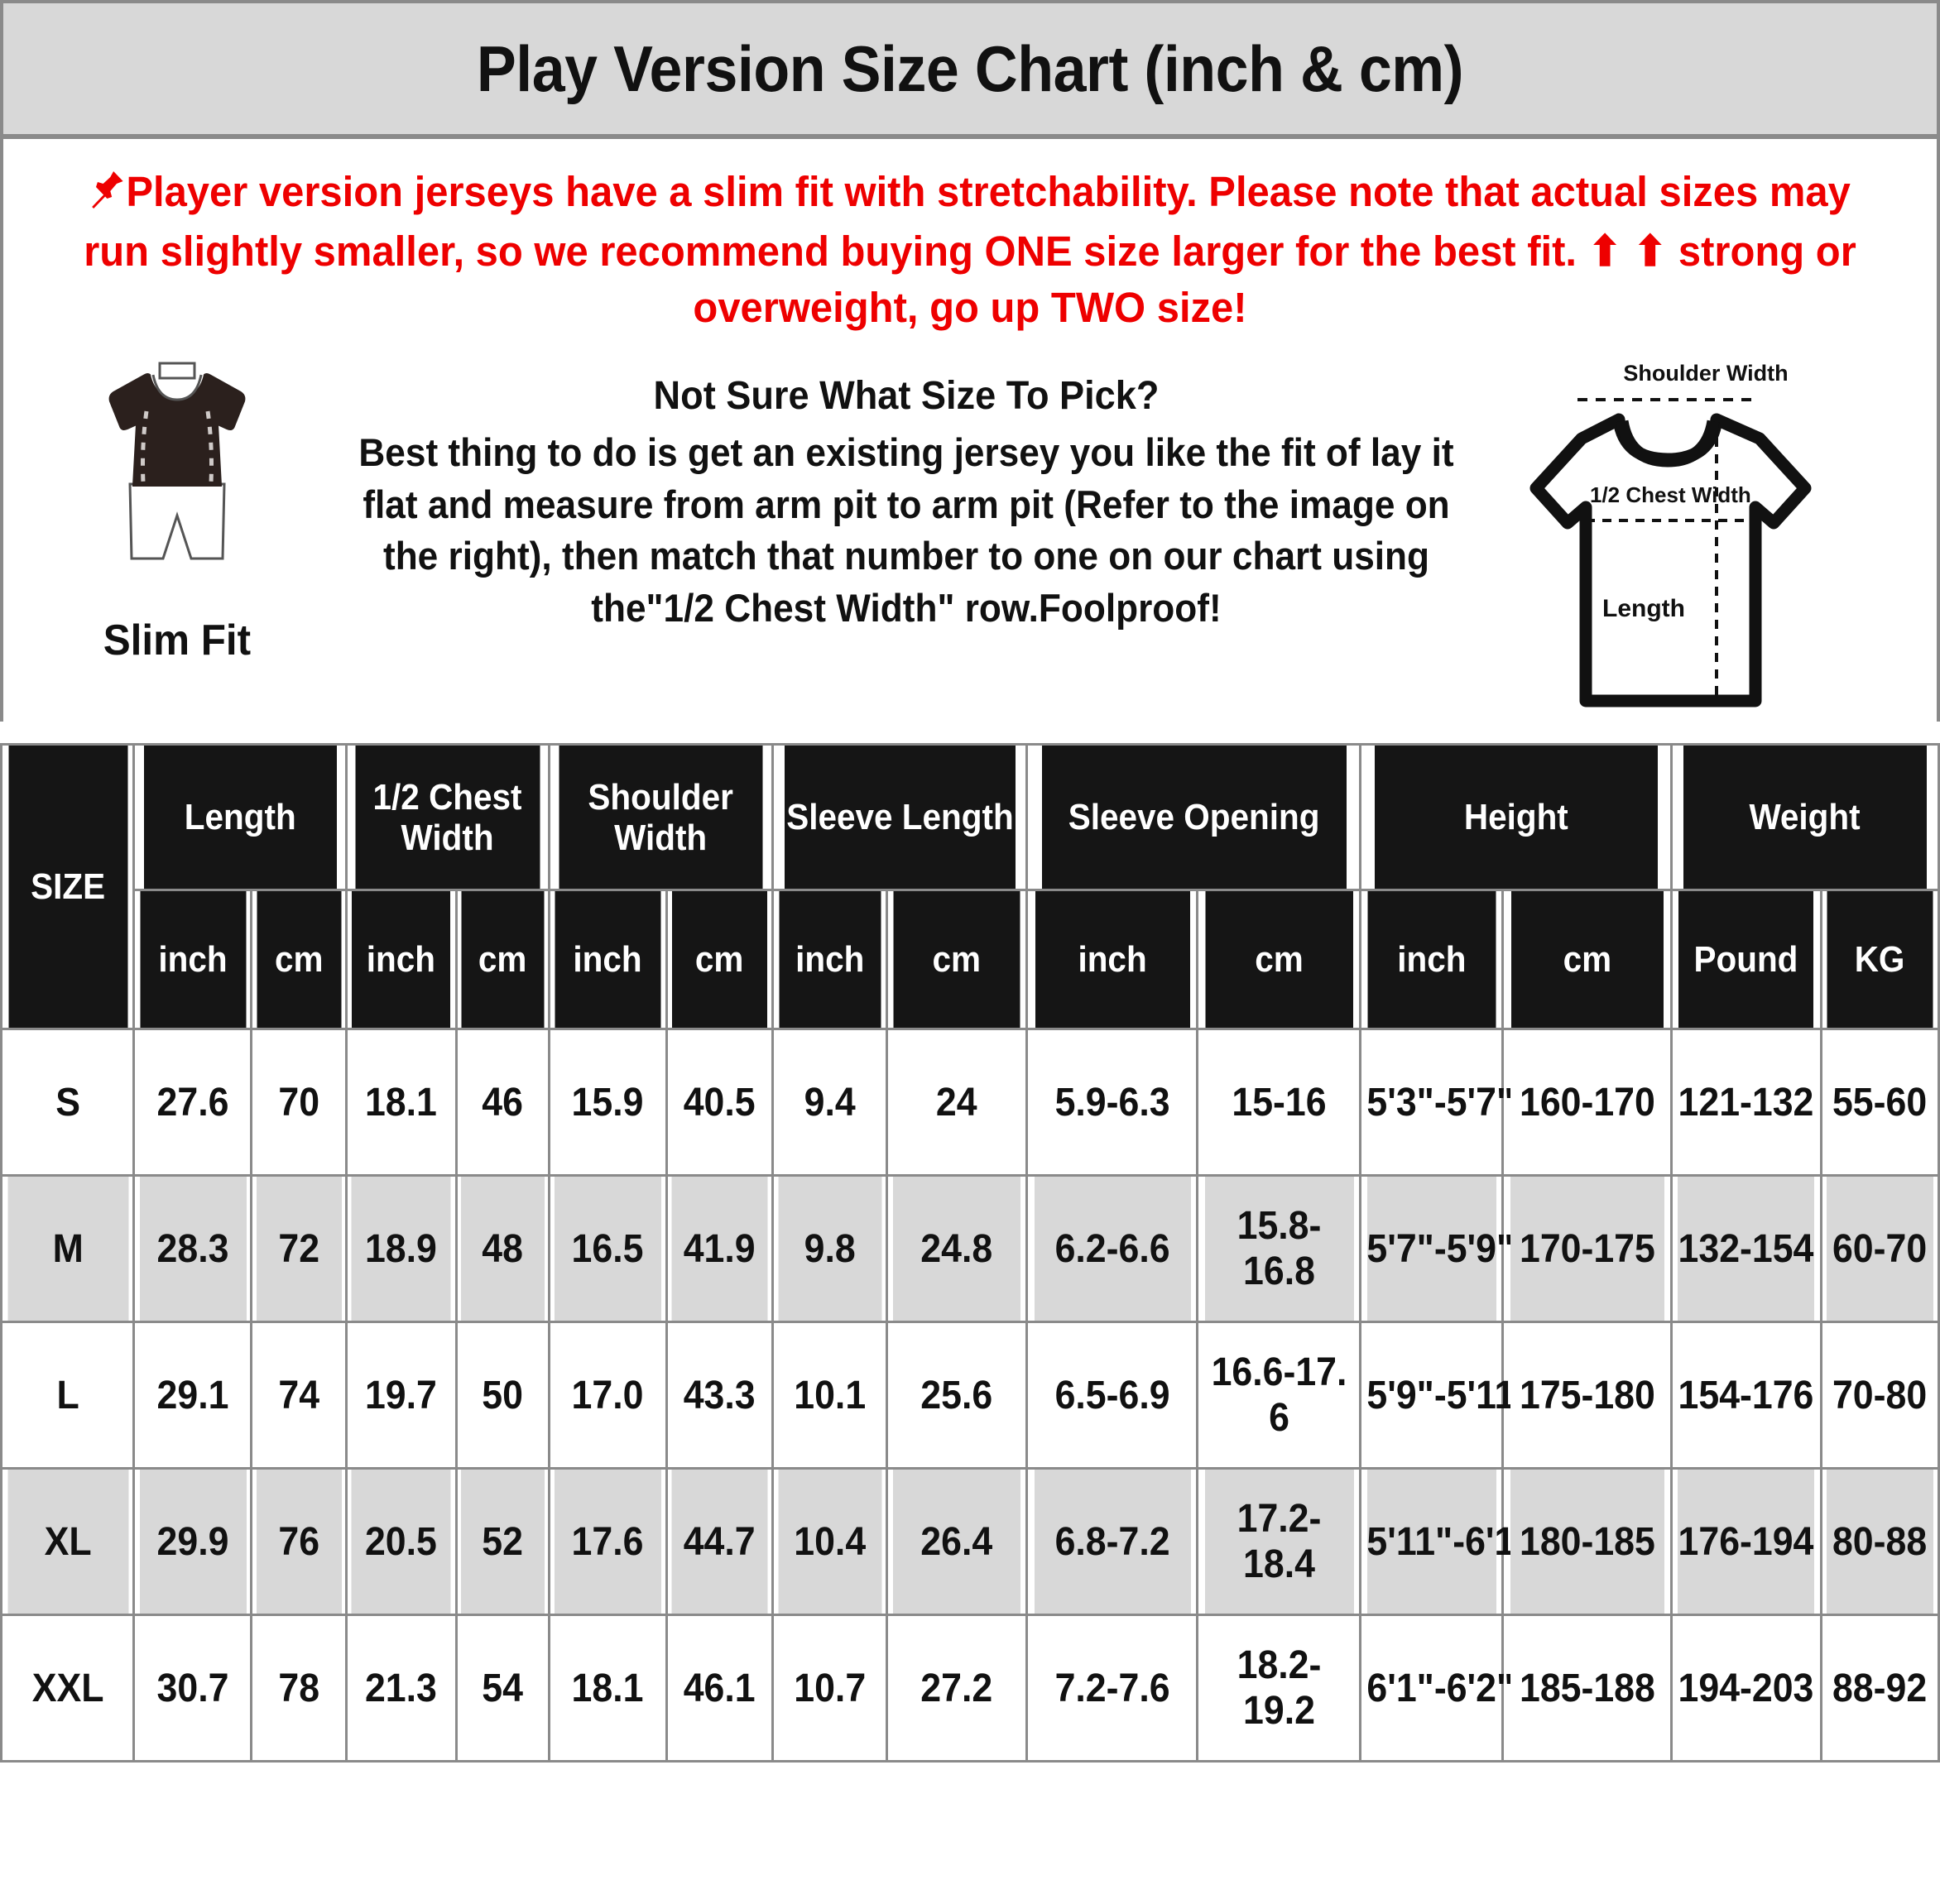 The width and height of the screenshot is (1940, 1904). I want to click on table-cell: 17.6, so click(608, 1542).